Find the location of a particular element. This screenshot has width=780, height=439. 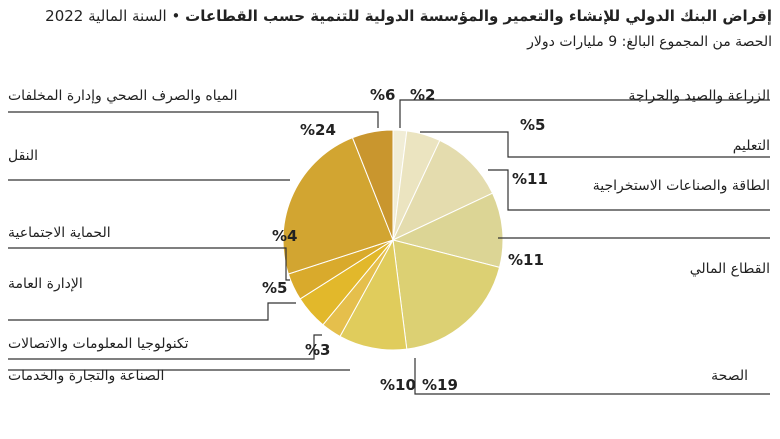

slice-category-label: التعليم is located at coordinates (751, 146).